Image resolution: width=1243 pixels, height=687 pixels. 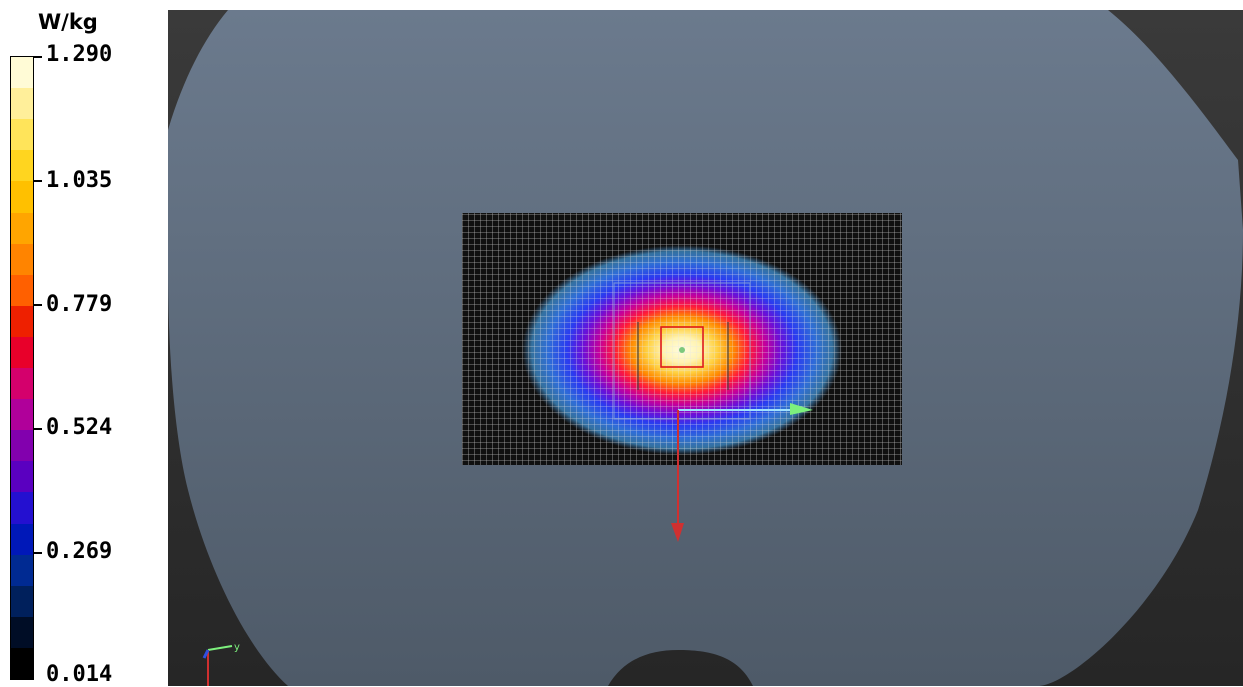 I want to click on zoom-scan-outline, so click(x=682, y=351).